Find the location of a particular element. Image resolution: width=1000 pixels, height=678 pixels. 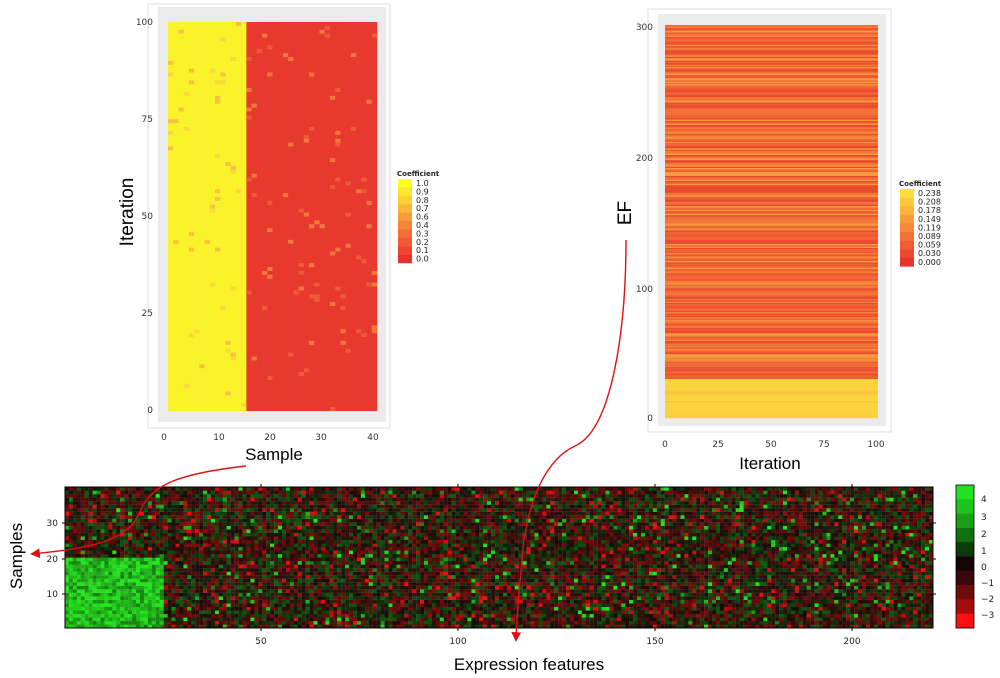

p2-legend-swatch is located at coordinates (907, 219).